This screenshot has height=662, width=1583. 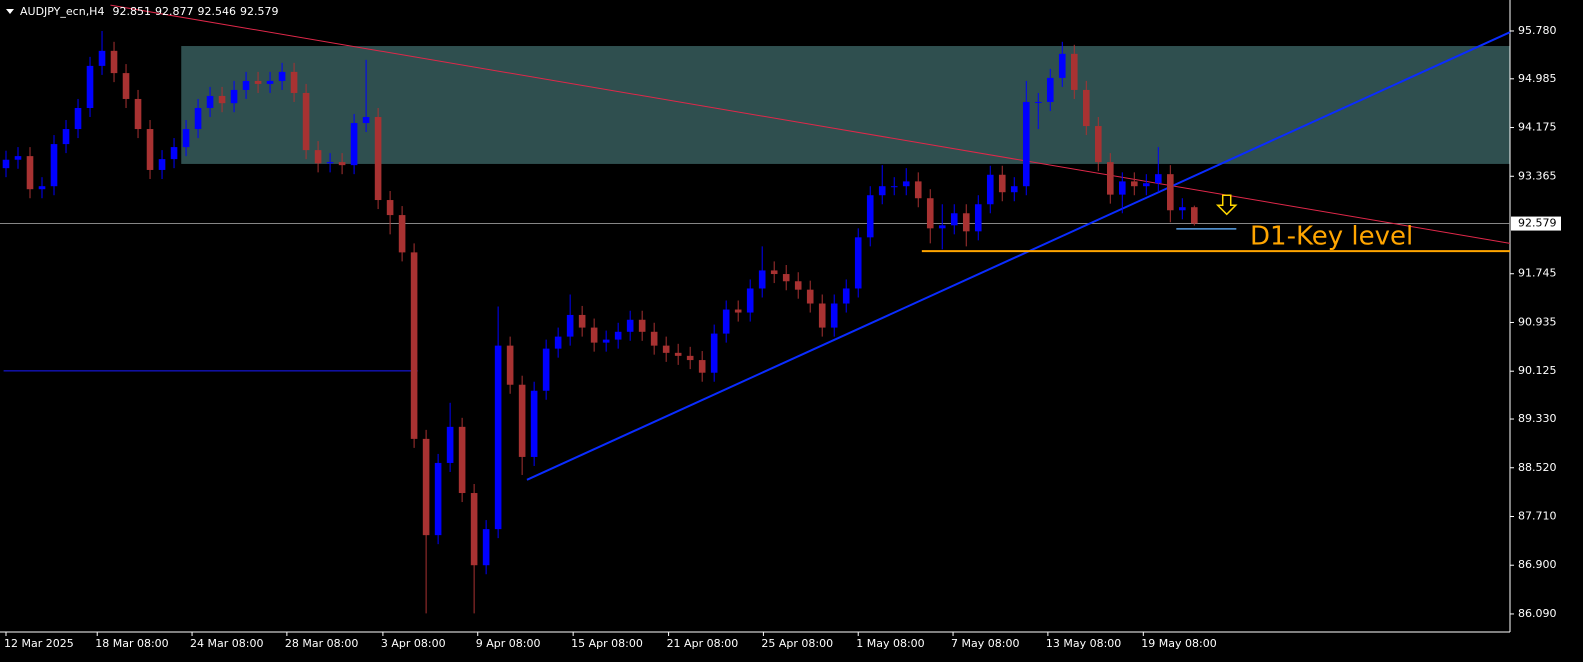 I want to click on header-close: 92.579, so click(x=259, y=11).